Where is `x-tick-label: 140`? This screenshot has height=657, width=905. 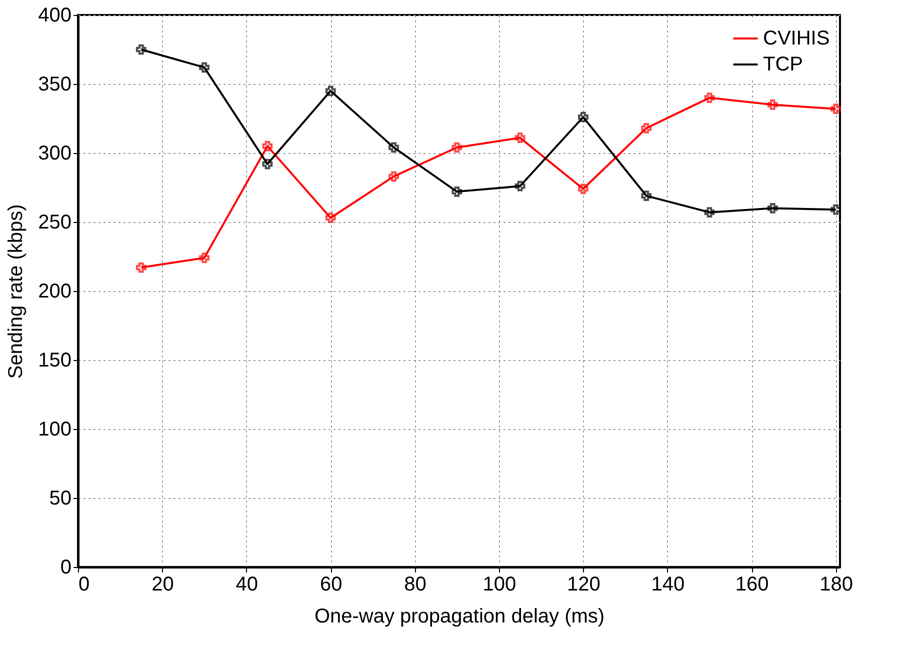
x-tick-label: 140 is located at coordinates (668, 585).